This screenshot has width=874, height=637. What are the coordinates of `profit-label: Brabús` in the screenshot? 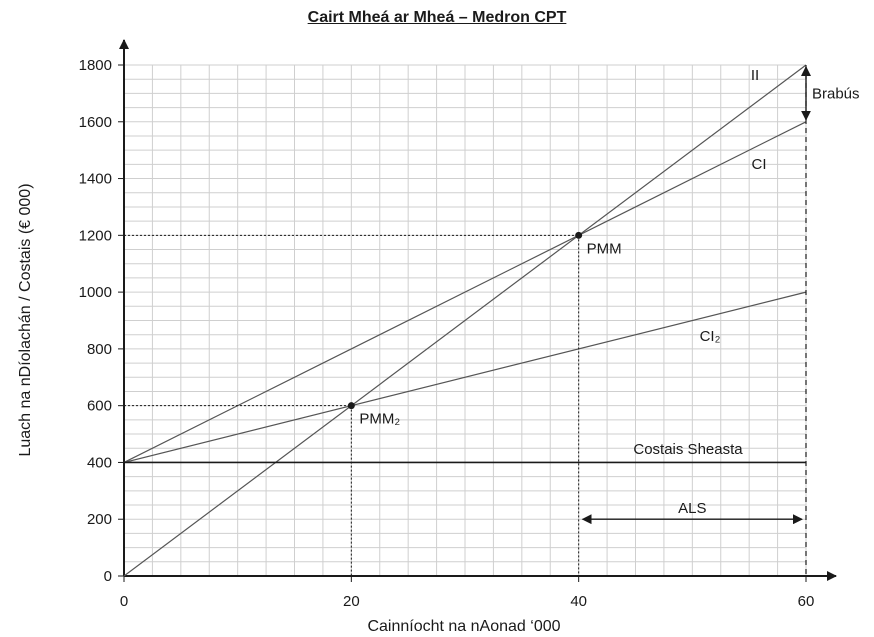 It's located at (836, 93).